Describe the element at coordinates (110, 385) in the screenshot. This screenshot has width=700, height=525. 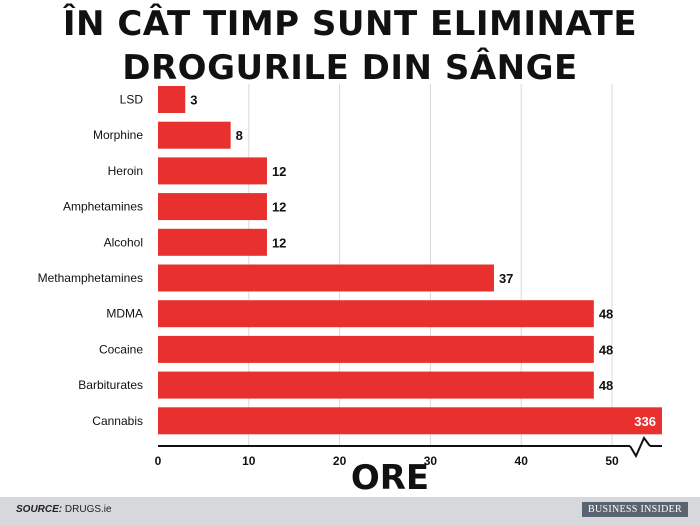
I see `category-label: Barbiturates` at that location.